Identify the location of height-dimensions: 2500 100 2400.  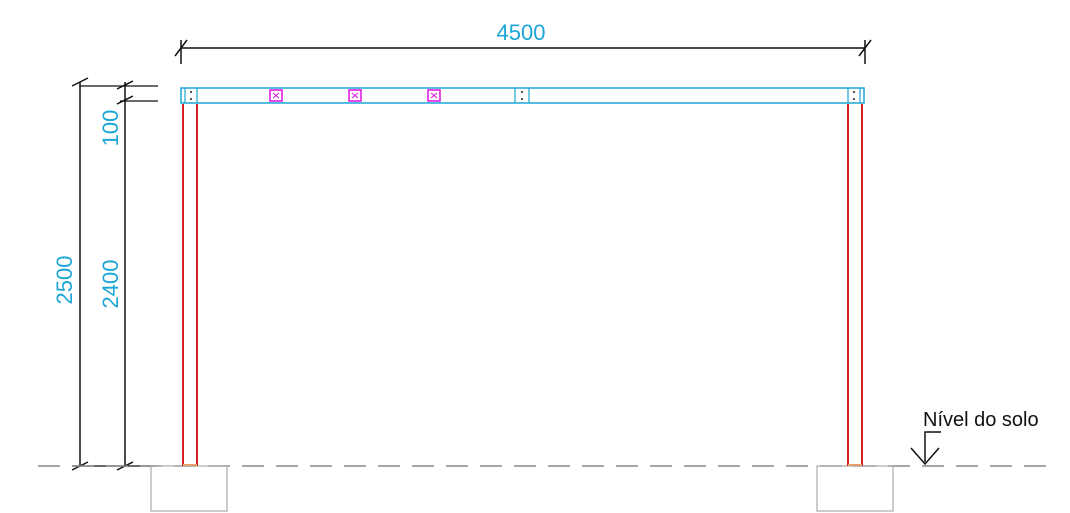
(105, 274).